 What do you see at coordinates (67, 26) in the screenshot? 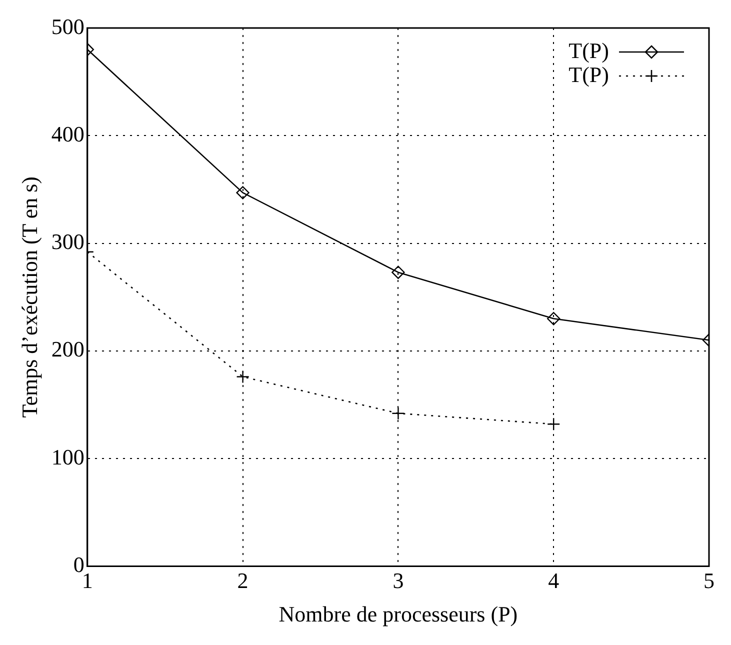
I see `y-tick-label: 500` at bounding box center [67, 26].